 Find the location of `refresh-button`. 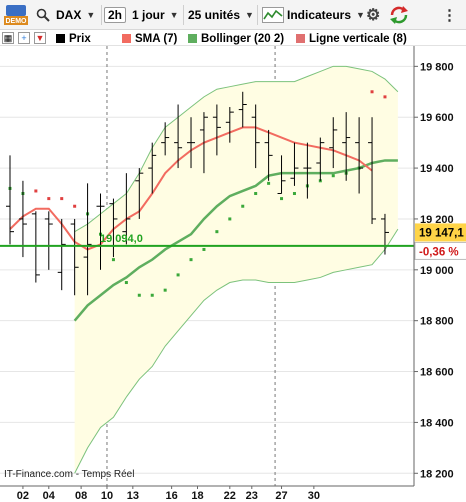

refresh-button is located at coordinates (399, 15).